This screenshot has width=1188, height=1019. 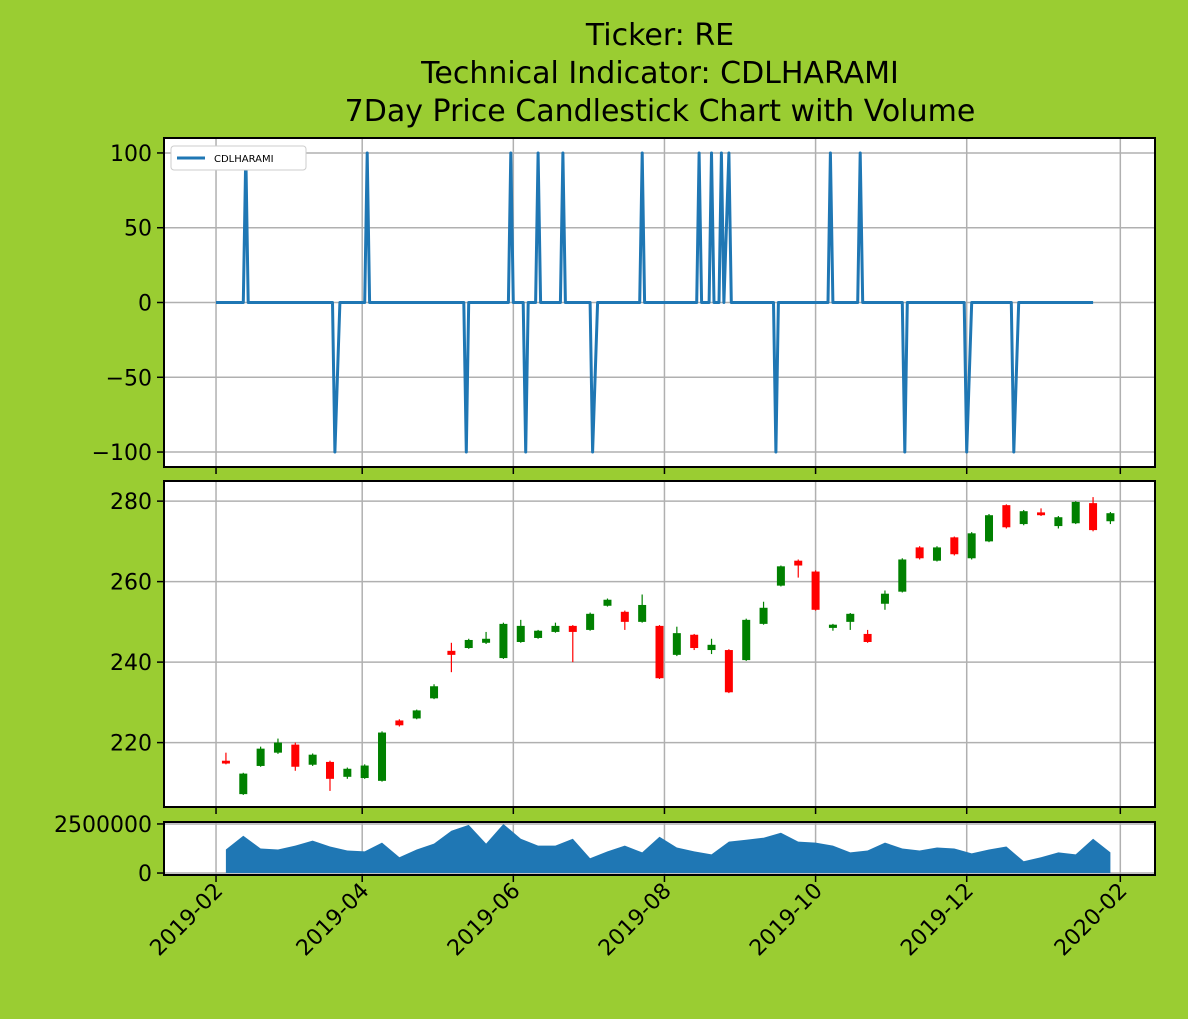 I want to click on y-tick-label: 240, so click(x=131, y=663).